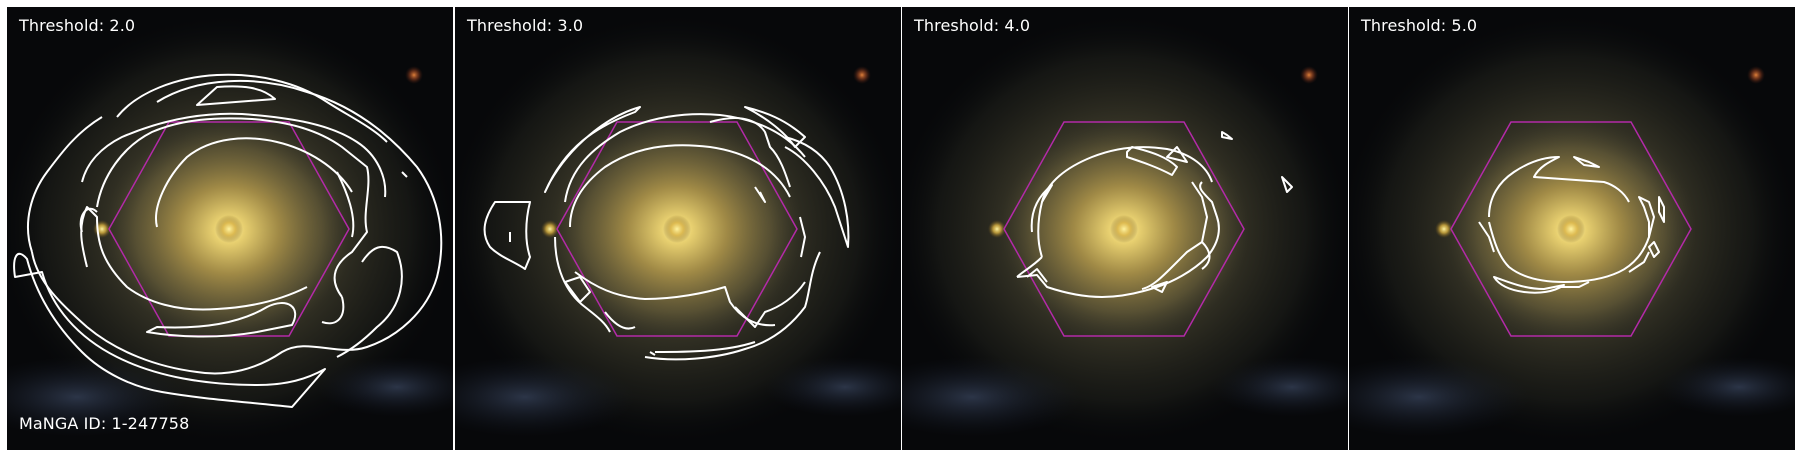 The height and width of the screenshot is (457, 1800). I want to click on threshold-label: Threshold: 4.0, so click(972, 25).